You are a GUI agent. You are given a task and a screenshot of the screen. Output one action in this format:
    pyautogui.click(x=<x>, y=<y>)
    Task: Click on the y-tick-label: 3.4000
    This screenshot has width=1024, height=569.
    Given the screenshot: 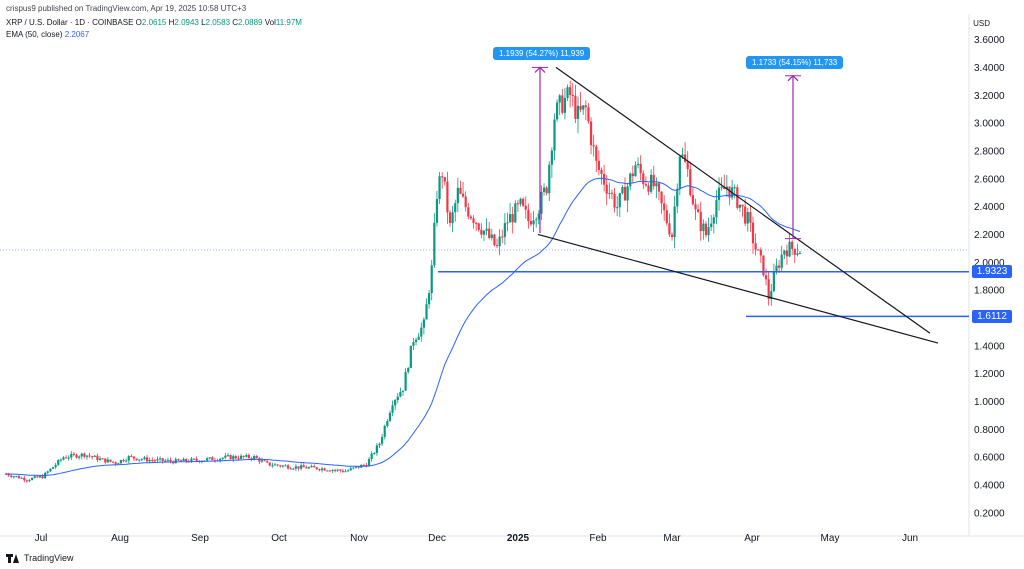 What is the action you would take?
    pyautogui.click(x=989, y=68)
    